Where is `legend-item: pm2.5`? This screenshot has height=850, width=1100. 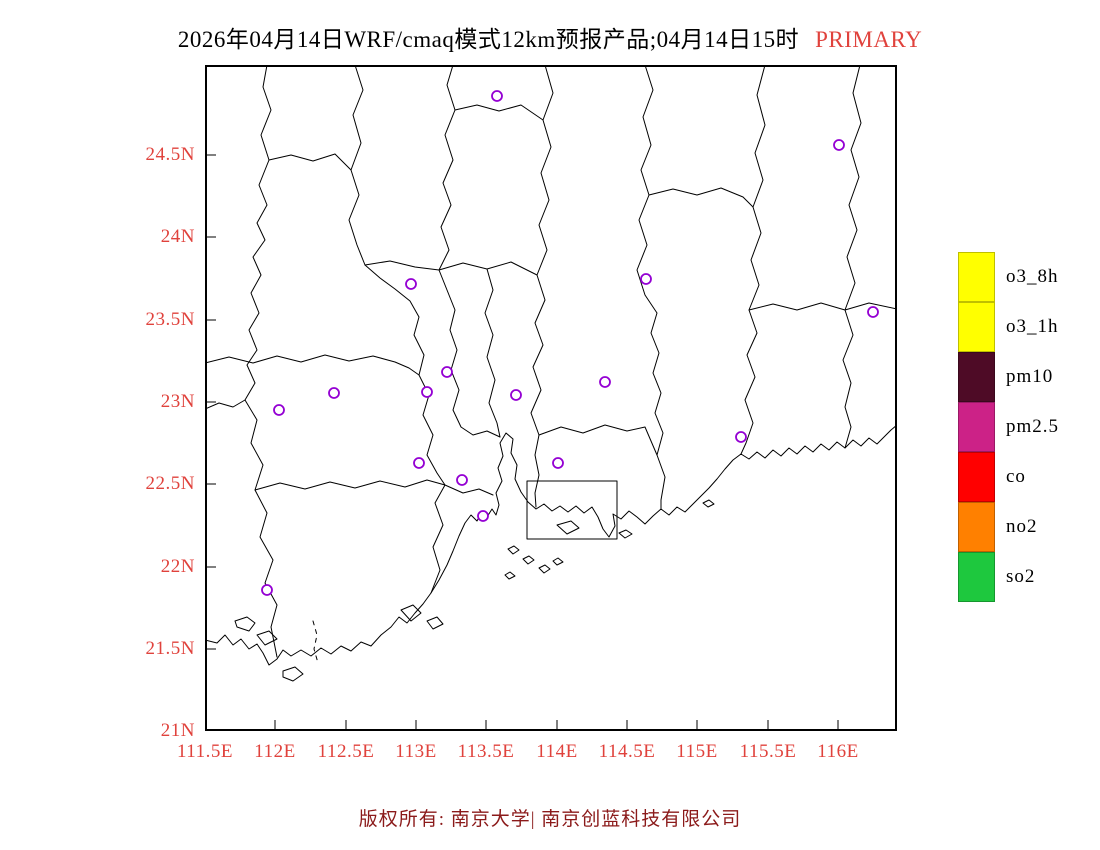 legend-item: pm2.5 is located at coordinates (1008, 427).